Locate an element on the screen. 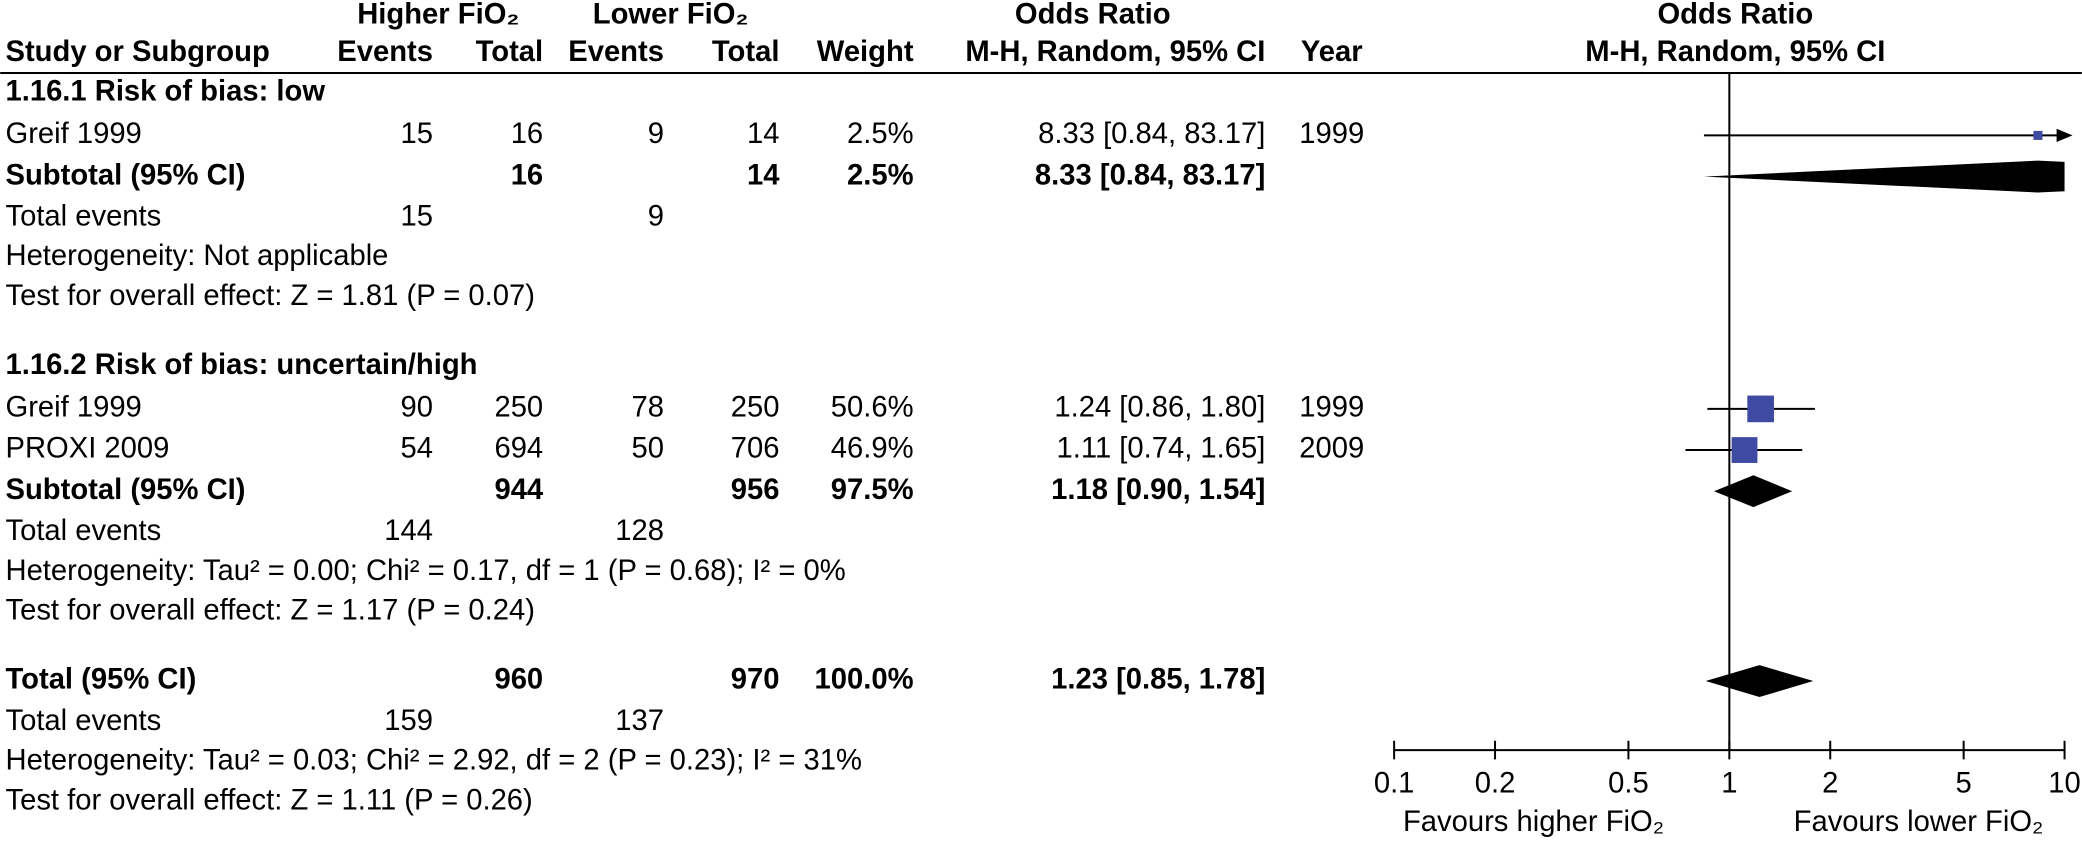 The height and width of the screenshot is (843, 2082). cell: 1.23 [0.85, 1.78] is located at coordinates (1158, 680).